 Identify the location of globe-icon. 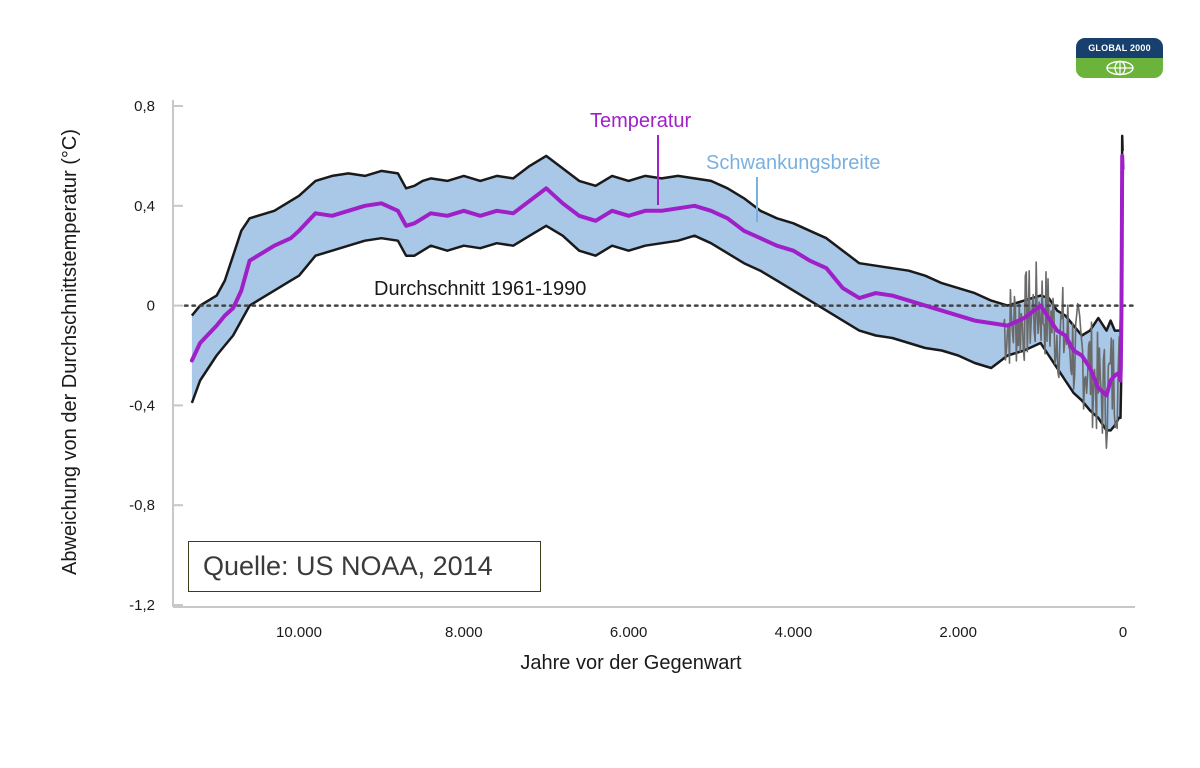
(1119, 68).